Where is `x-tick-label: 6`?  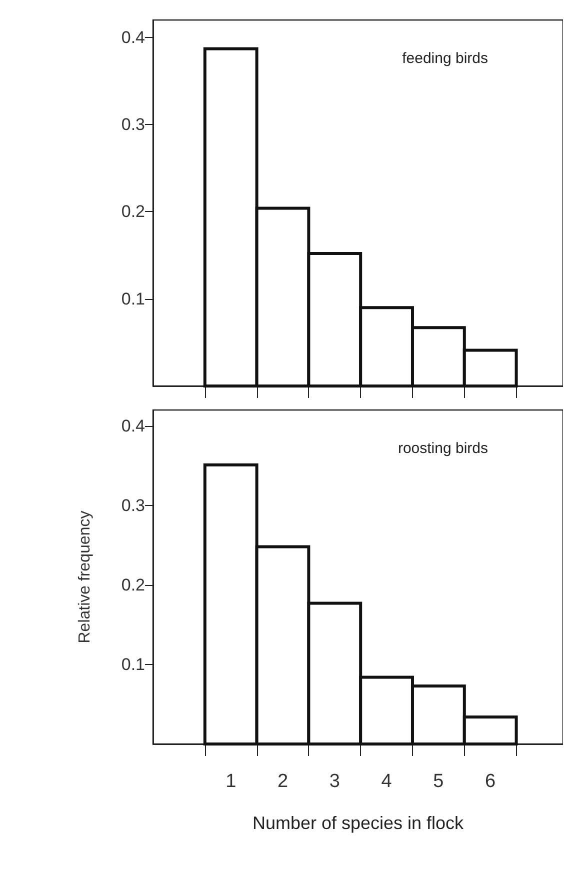
x-tick-label: 6 is located at coordinates (490, 781).